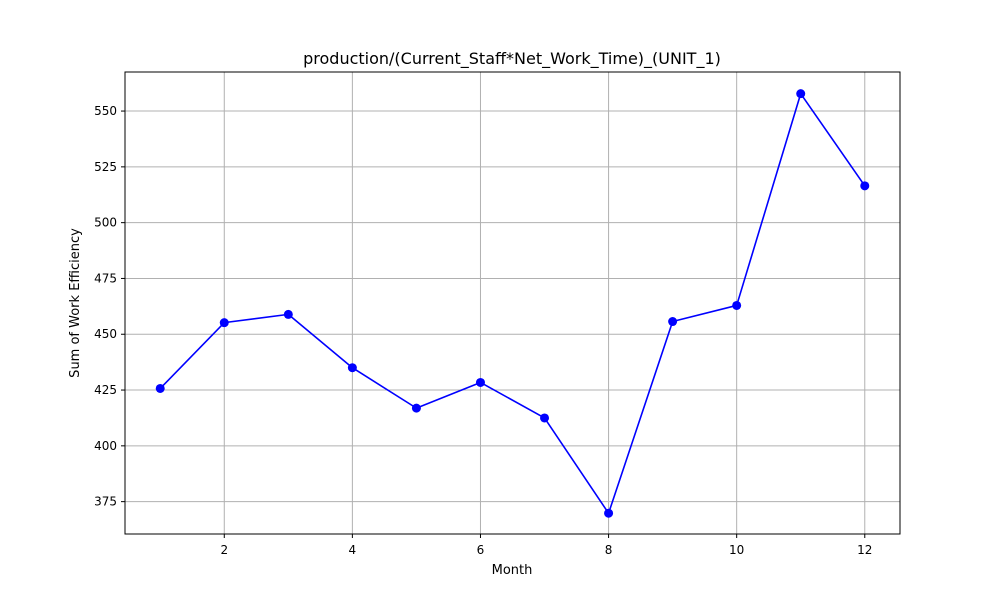  I want to click on y-tick-label: 475, so click(105, 278).